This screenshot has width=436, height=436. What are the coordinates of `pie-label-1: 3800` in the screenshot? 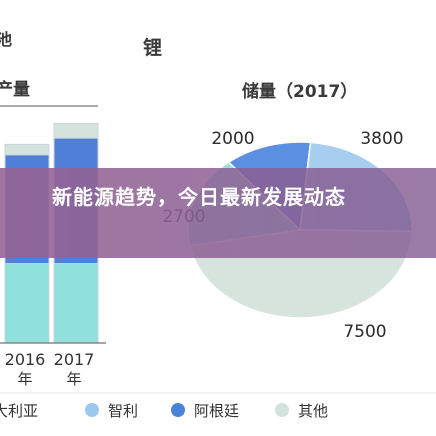 It's located at (381, 139).